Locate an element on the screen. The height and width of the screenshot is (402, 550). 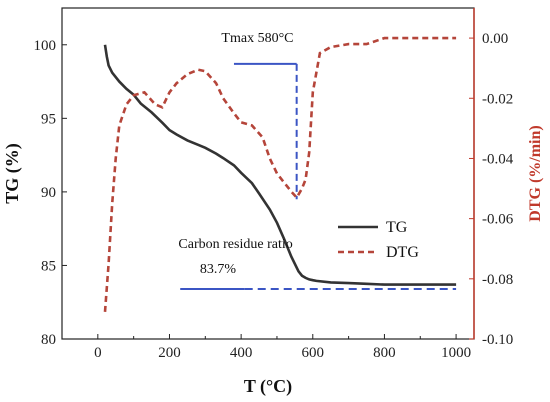
carbon-residue-value: 83.7% is located at coordinates (218, 269).